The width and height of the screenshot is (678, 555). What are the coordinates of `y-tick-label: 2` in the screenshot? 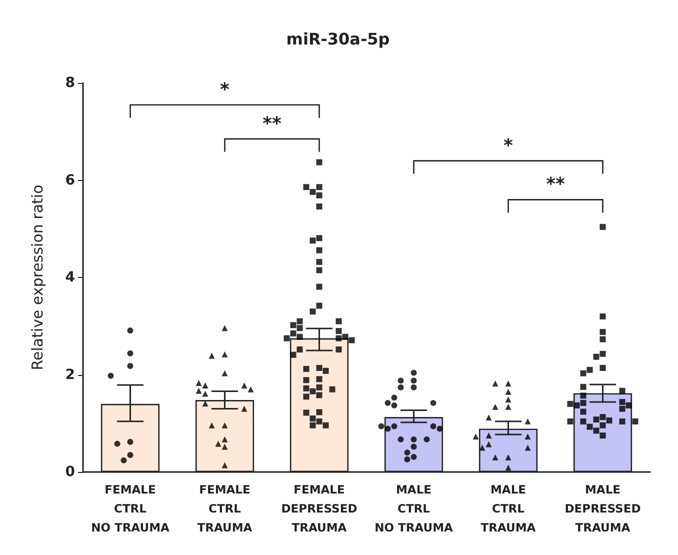 It's located at (70, 374).